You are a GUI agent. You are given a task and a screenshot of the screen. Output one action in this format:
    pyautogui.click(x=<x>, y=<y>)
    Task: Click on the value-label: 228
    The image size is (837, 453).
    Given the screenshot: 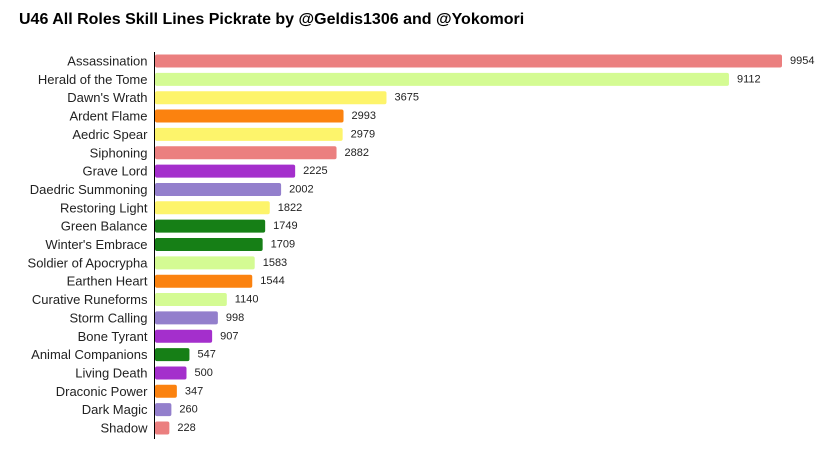 What is the action you would take?
    pyautogui.click(x=186, y=428)
    